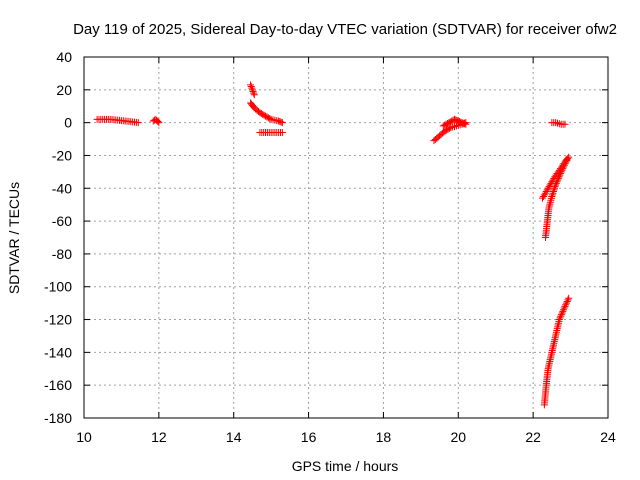 The image size is (640, 480). What do you see at coordinates (608, 437) in the screenshot?
I see `x-tick-label: 24` at bounding box center [608, 437].